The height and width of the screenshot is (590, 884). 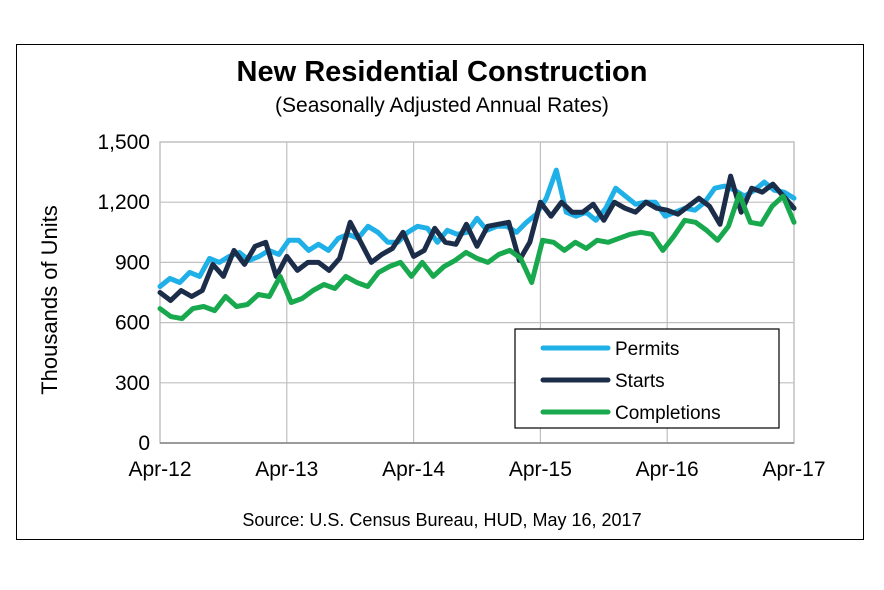 I want to click on legend: Permits Starts Completions, so click(x=647, y=378).